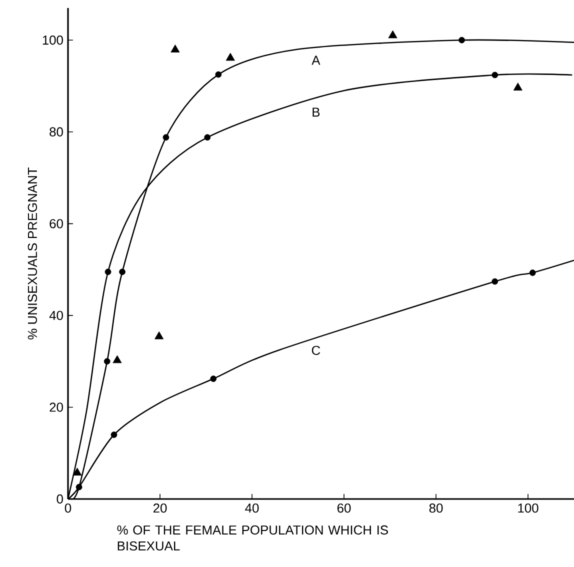 The width and height of the screenshot is (574, 567). What do you see at coordinates (344, 508) in the screenshot?
I see `x-tick-label: 60` at bounding box center [344, 508].